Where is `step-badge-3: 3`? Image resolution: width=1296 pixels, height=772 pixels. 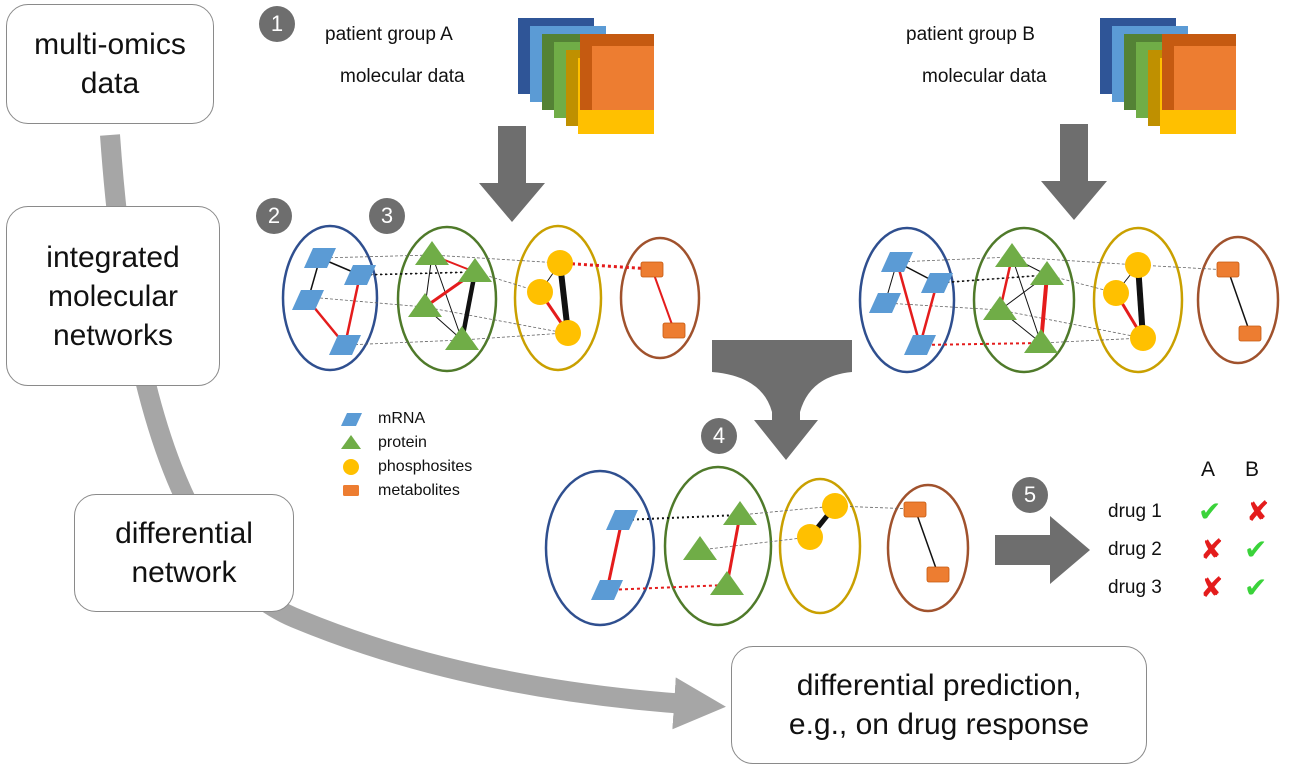
step-badge-3: 3 is located at coordinates (387, 216).